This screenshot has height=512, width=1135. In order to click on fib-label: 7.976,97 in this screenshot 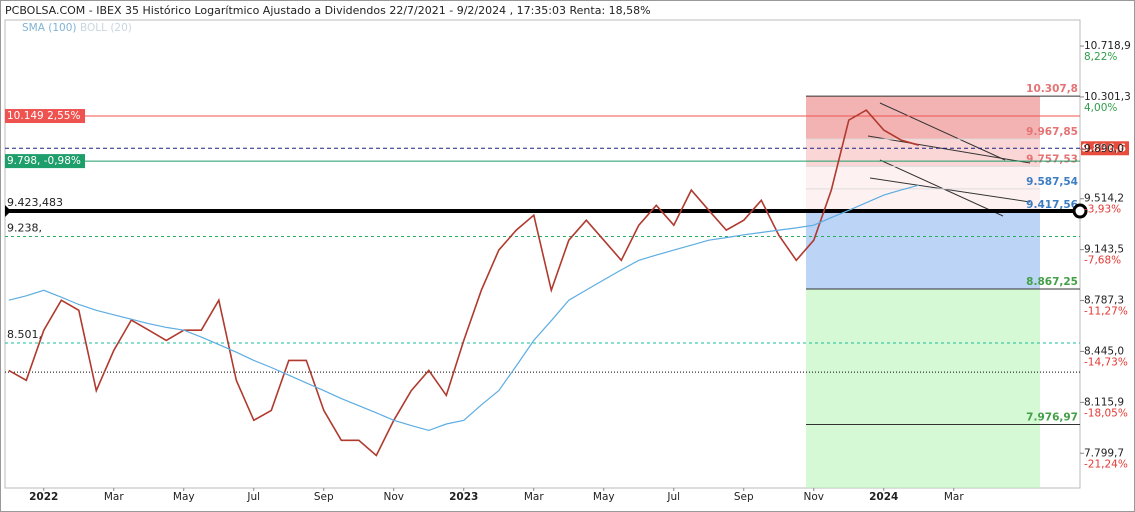, I will do `click(1052, 417)`.